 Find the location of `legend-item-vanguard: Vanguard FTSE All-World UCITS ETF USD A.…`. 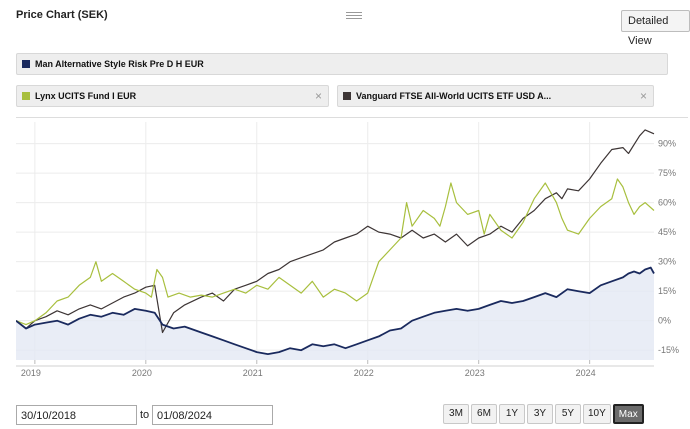

legend-item-vanguard: Vanguard FTSE All-World UCITS ETF USD A.… is located at coordinates (495, 96).